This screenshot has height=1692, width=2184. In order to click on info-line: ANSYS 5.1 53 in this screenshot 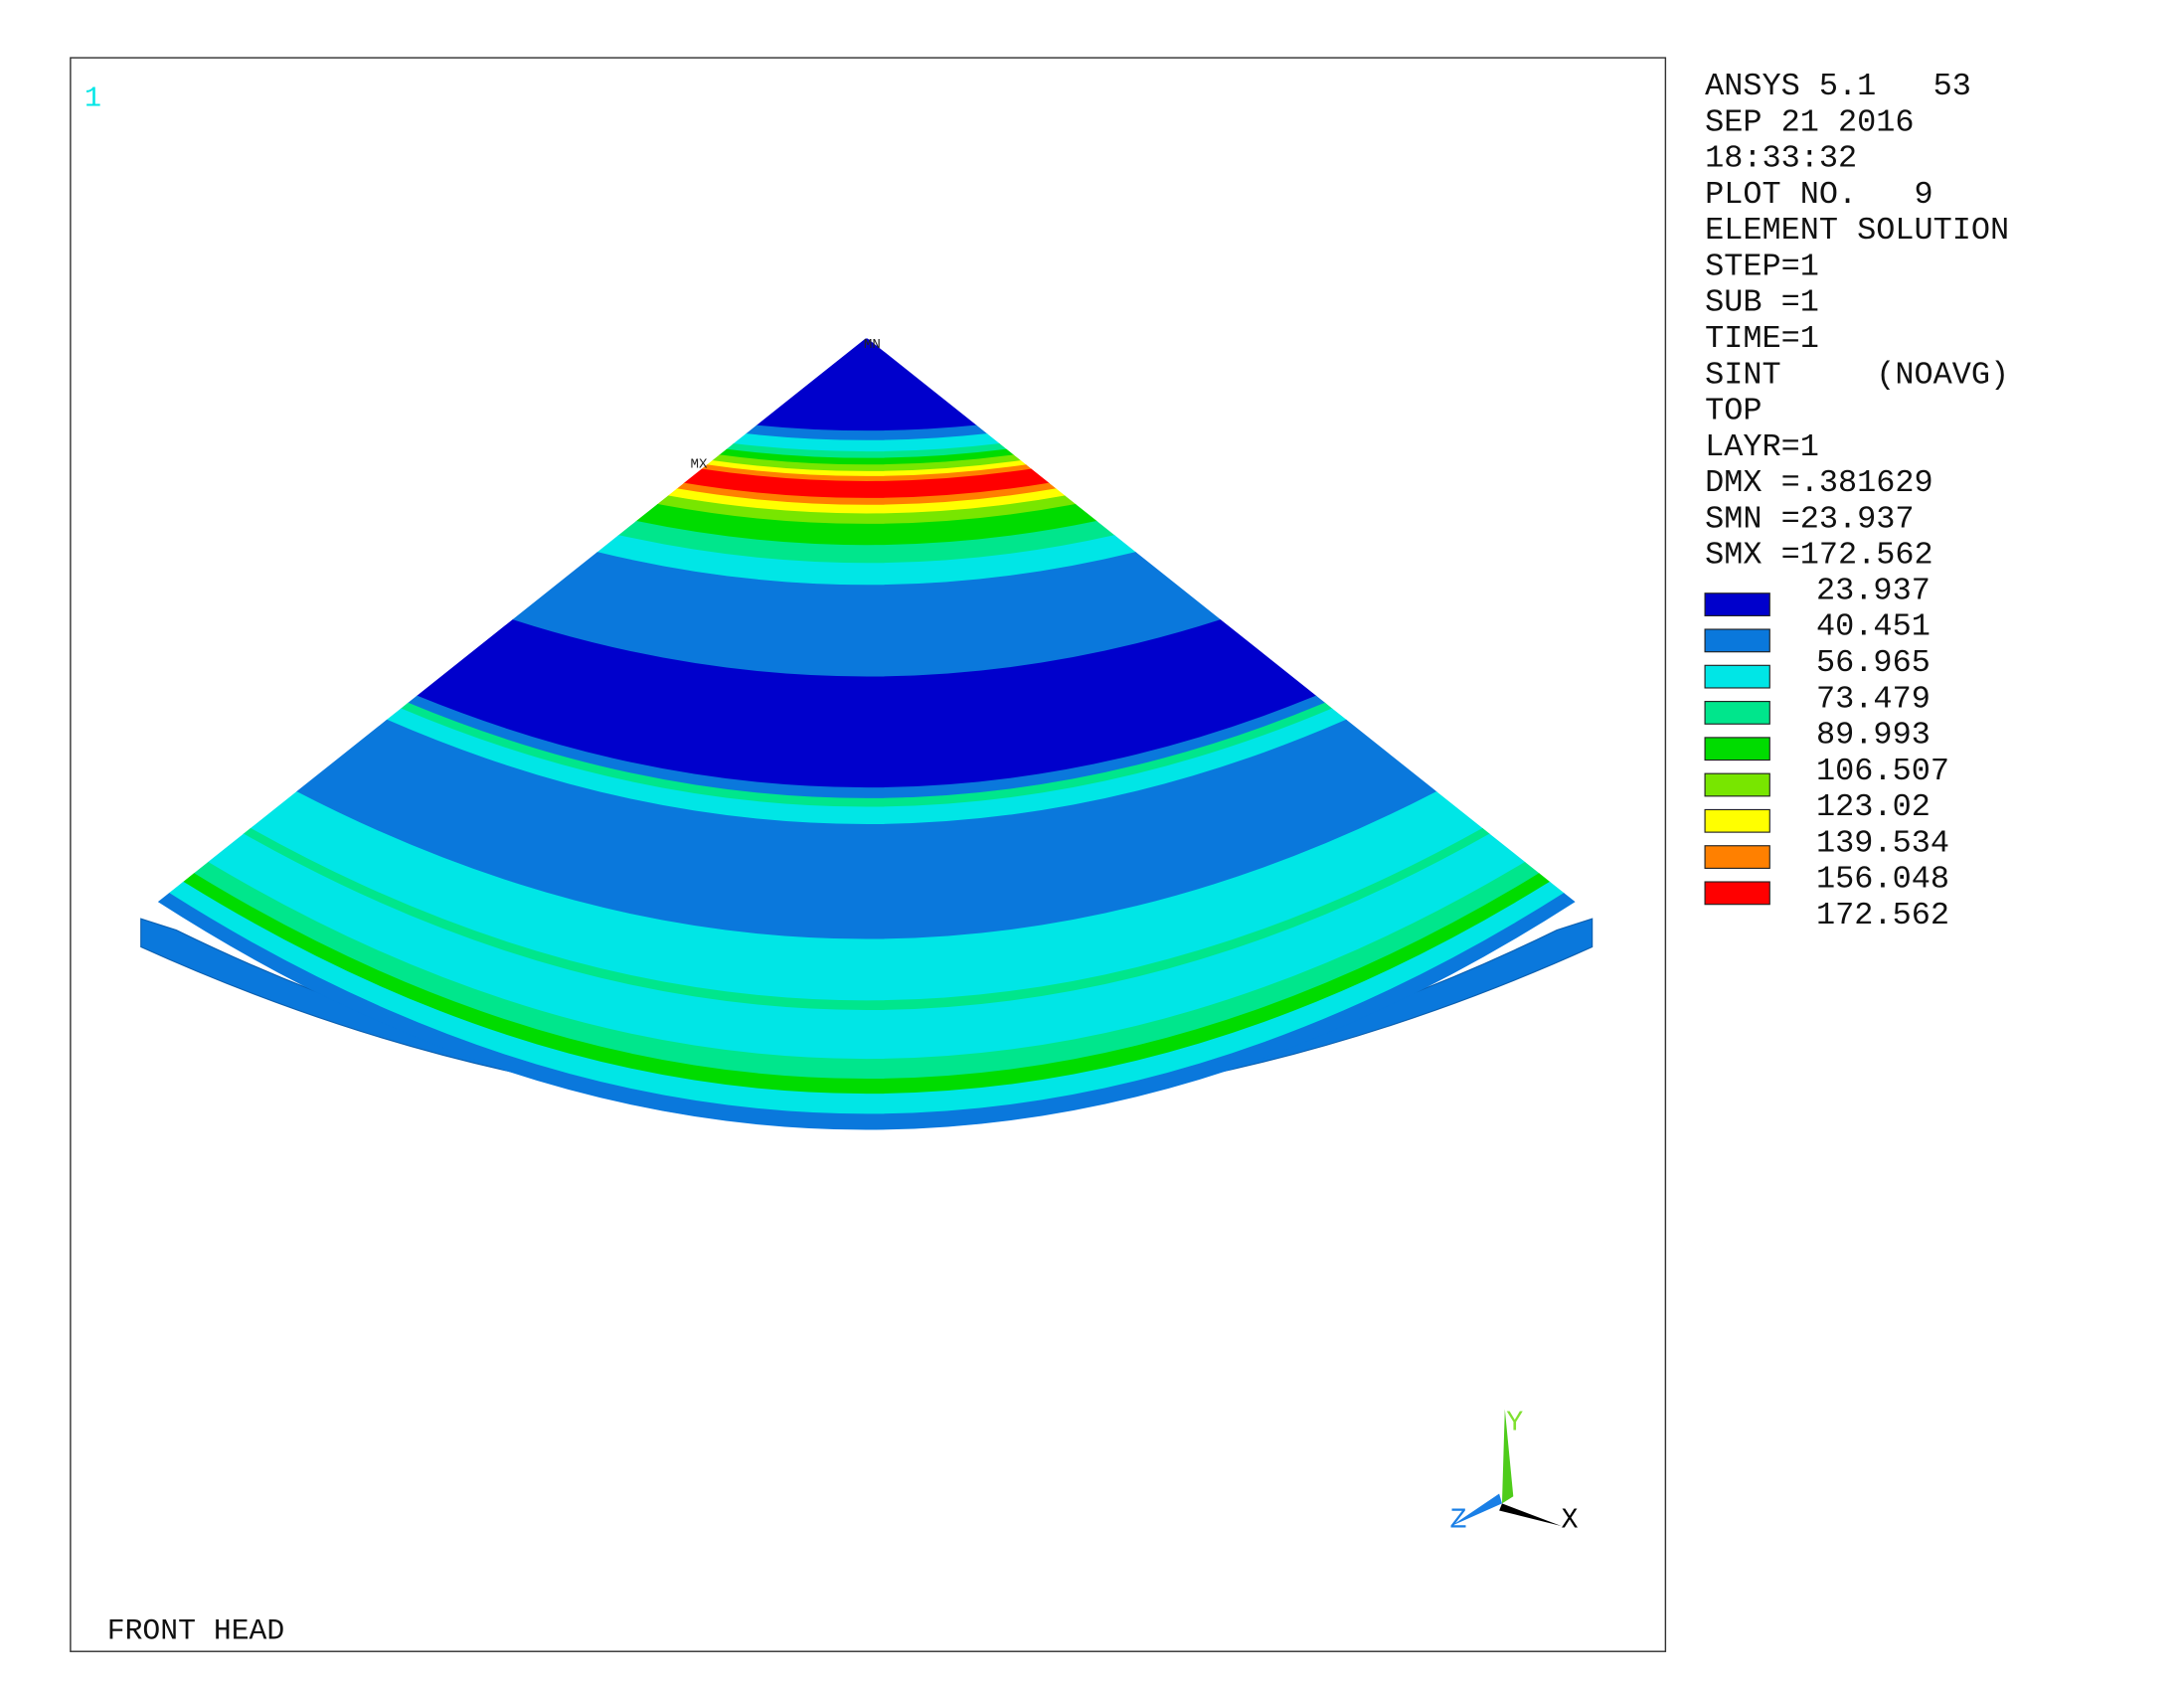, I will do `click(1838, 86)`.